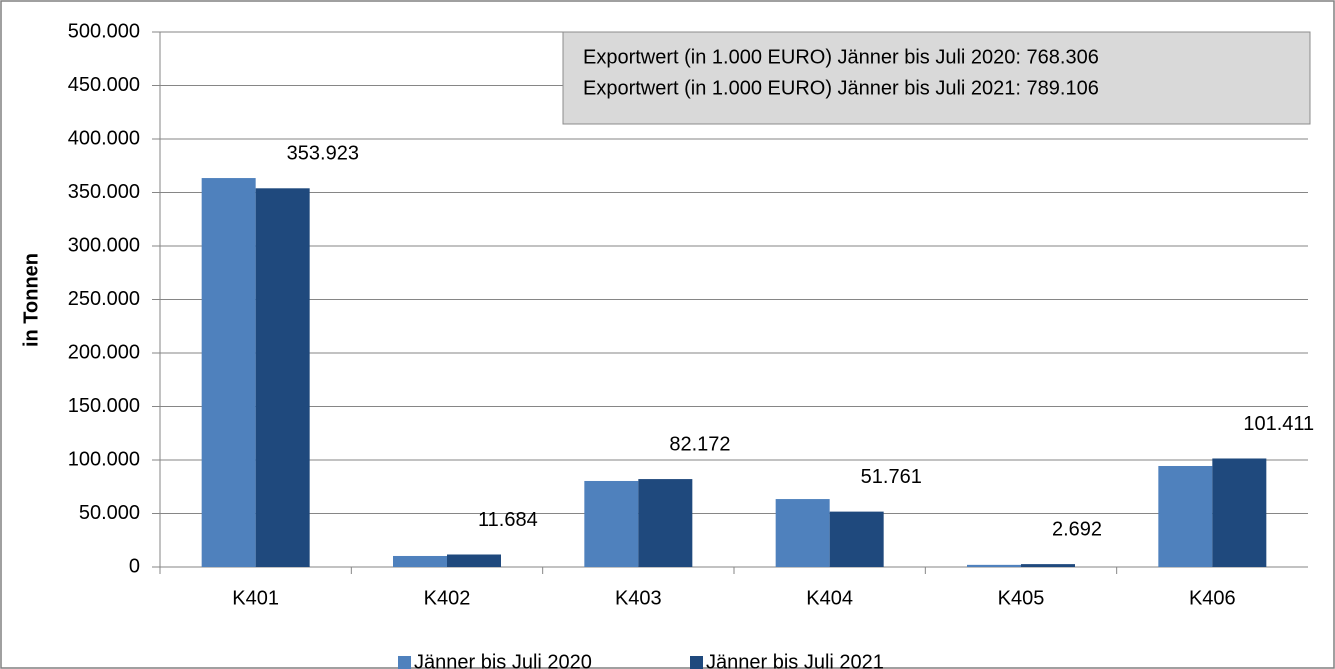 The image size is (1335, 669). Describe the element at coordinates (1077, 529) in the screenshot. I see `value-label: 2.692` at that location.